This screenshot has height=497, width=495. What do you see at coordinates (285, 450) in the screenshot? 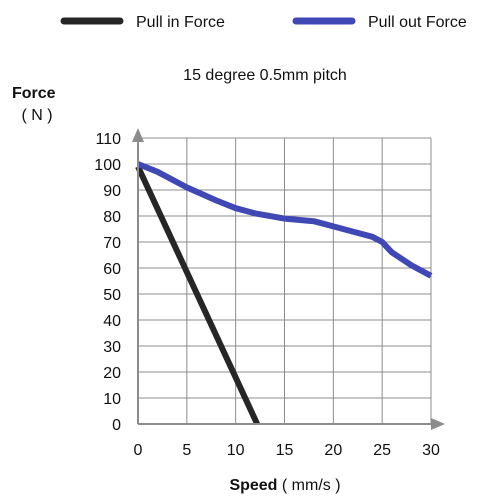
I see `x-tick-label: 15` at bounding box center [285, 450].